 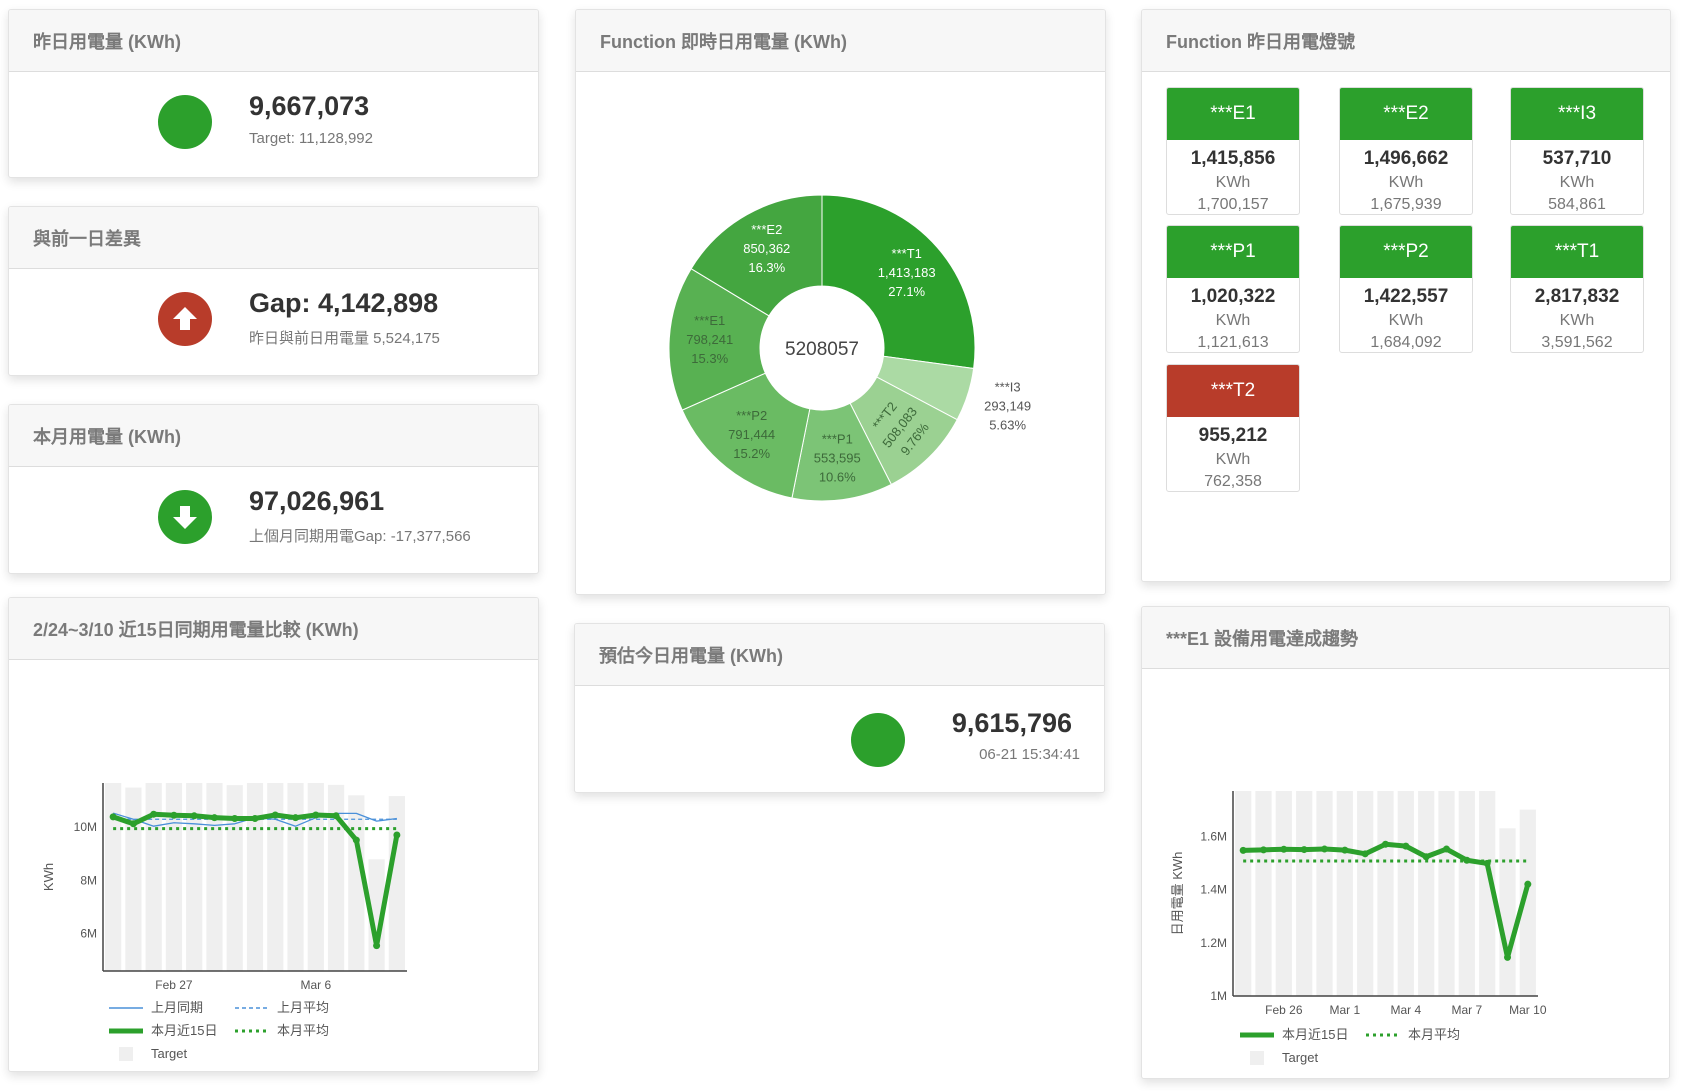 I want to click on light-value: 537,710, so click(x=1577, y=158).